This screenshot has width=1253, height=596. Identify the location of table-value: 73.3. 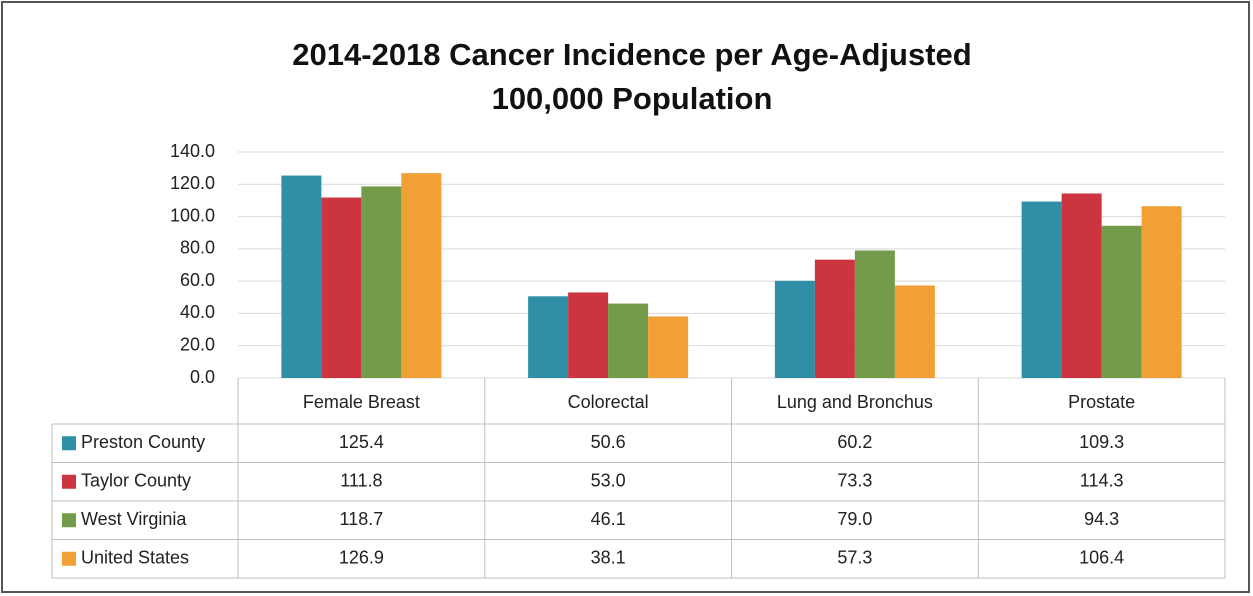
(854, 481).